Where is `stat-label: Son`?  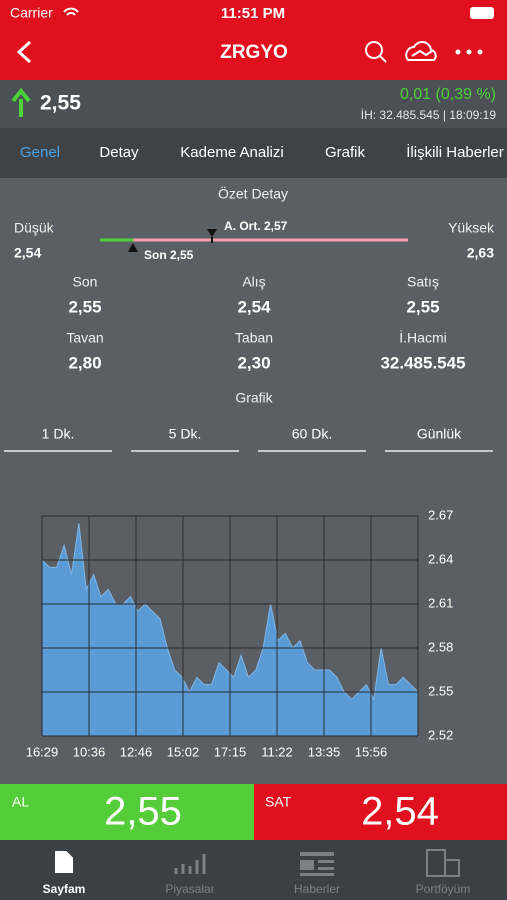
stat-label: Son is located at coordinates (85, 282).